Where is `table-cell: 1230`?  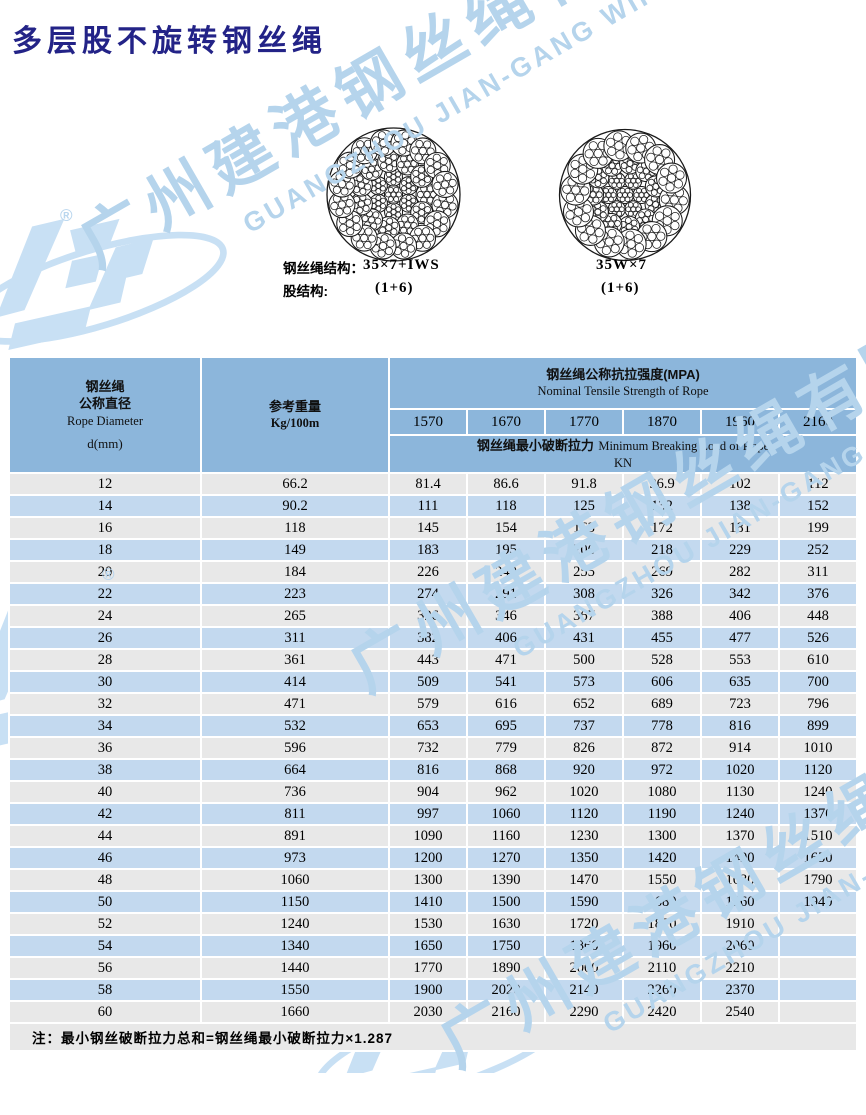 table-cell: 1230 is located at coordinates (584, 836).